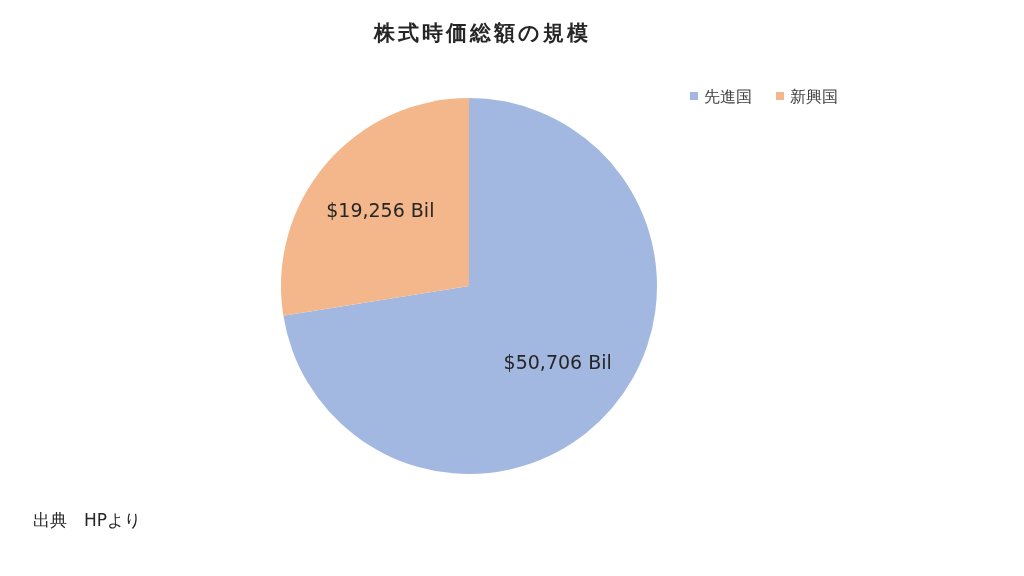 The image size is (1024, 576). What do you see at coordinates (482, 33) in the screenshot?
I see `title: 株式時価総額の規模` at bounding box center [482, 33].